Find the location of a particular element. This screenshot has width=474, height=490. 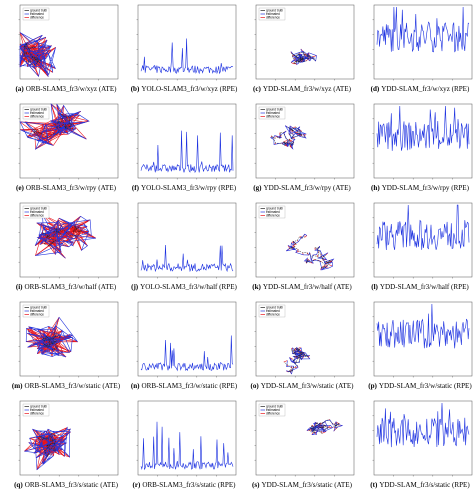

caption: (s) YDD-SLAM_fr3/s/static (ATE) is located at coordinates (302, 485).